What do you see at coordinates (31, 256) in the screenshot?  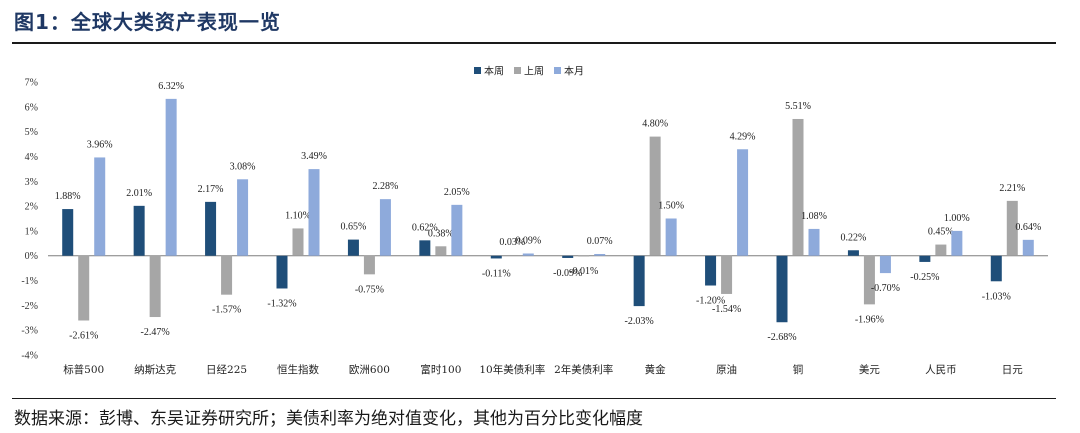 I see `y-tick-label: 0%` at bounding box center [31, 256].